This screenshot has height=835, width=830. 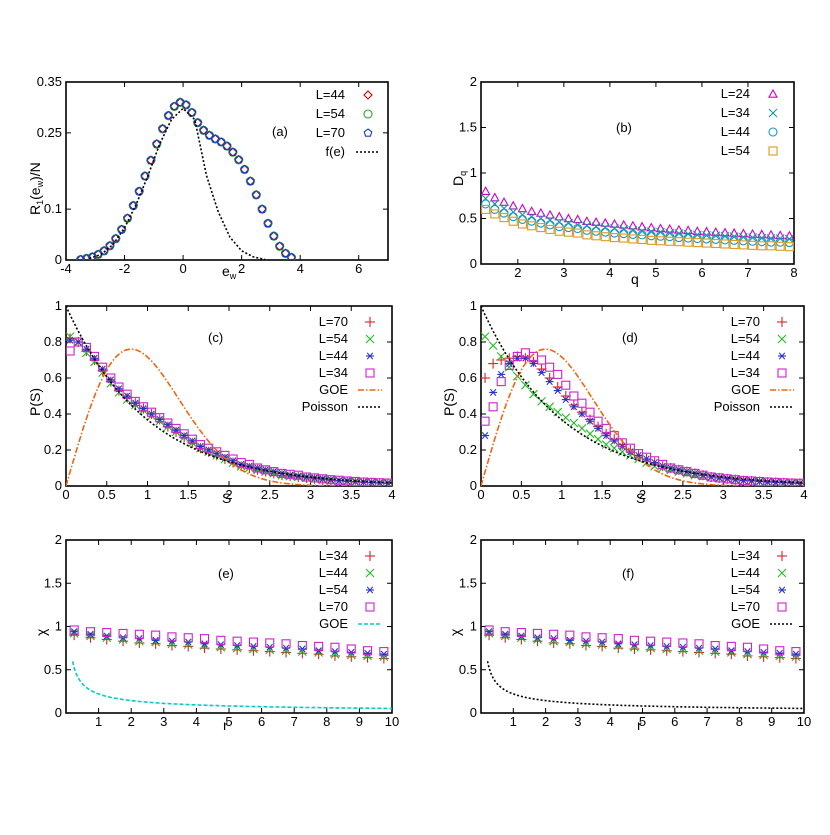 What do you see at coordinates (745, 572) in the screenshot?
I see `panel-f-legend-label: L=44` at bounding box center [745, 572].